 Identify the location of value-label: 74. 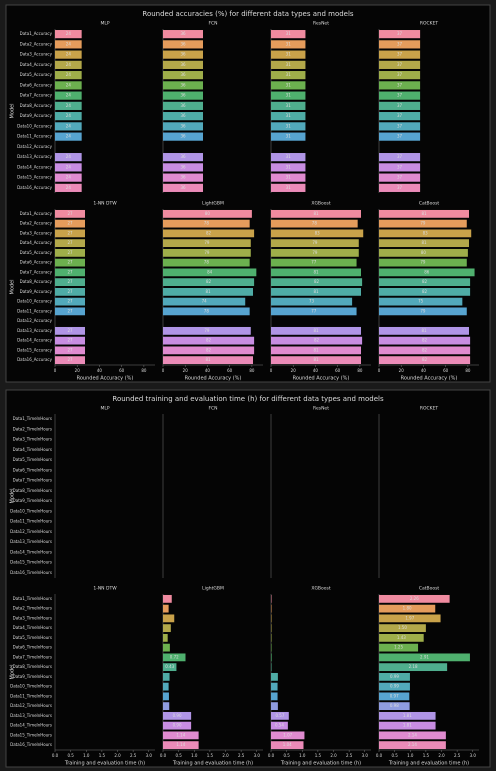
(205, 301).